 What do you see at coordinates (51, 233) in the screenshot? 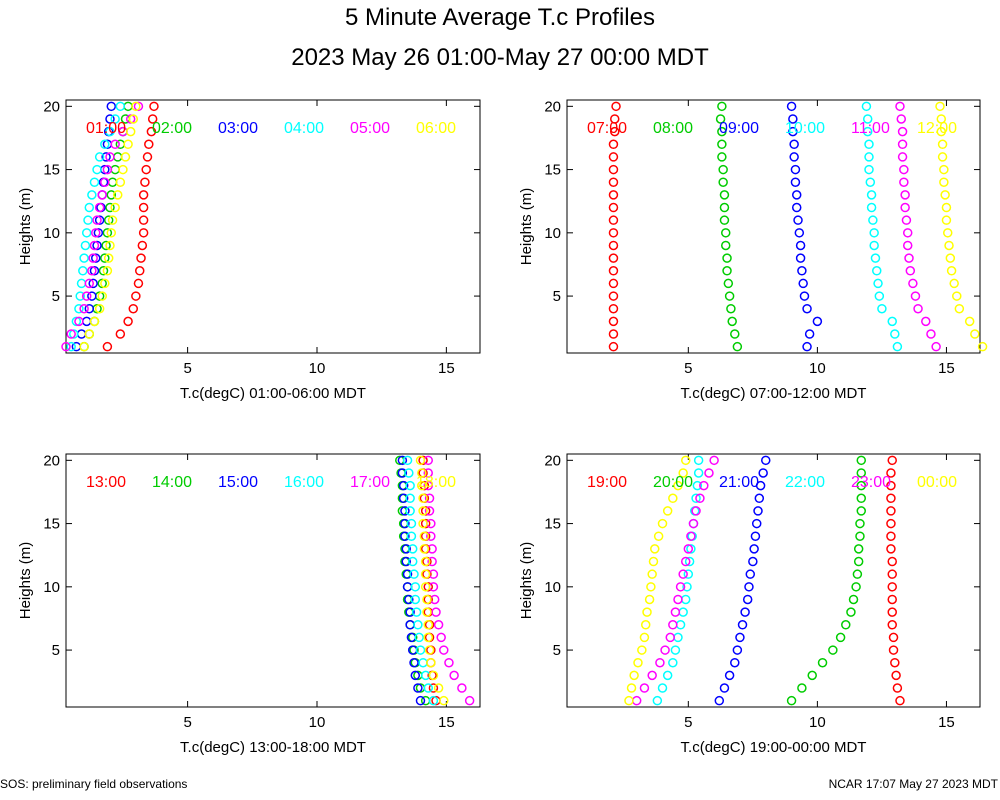
I see `y-tick-label: 10` at bounding box center [51, 233].